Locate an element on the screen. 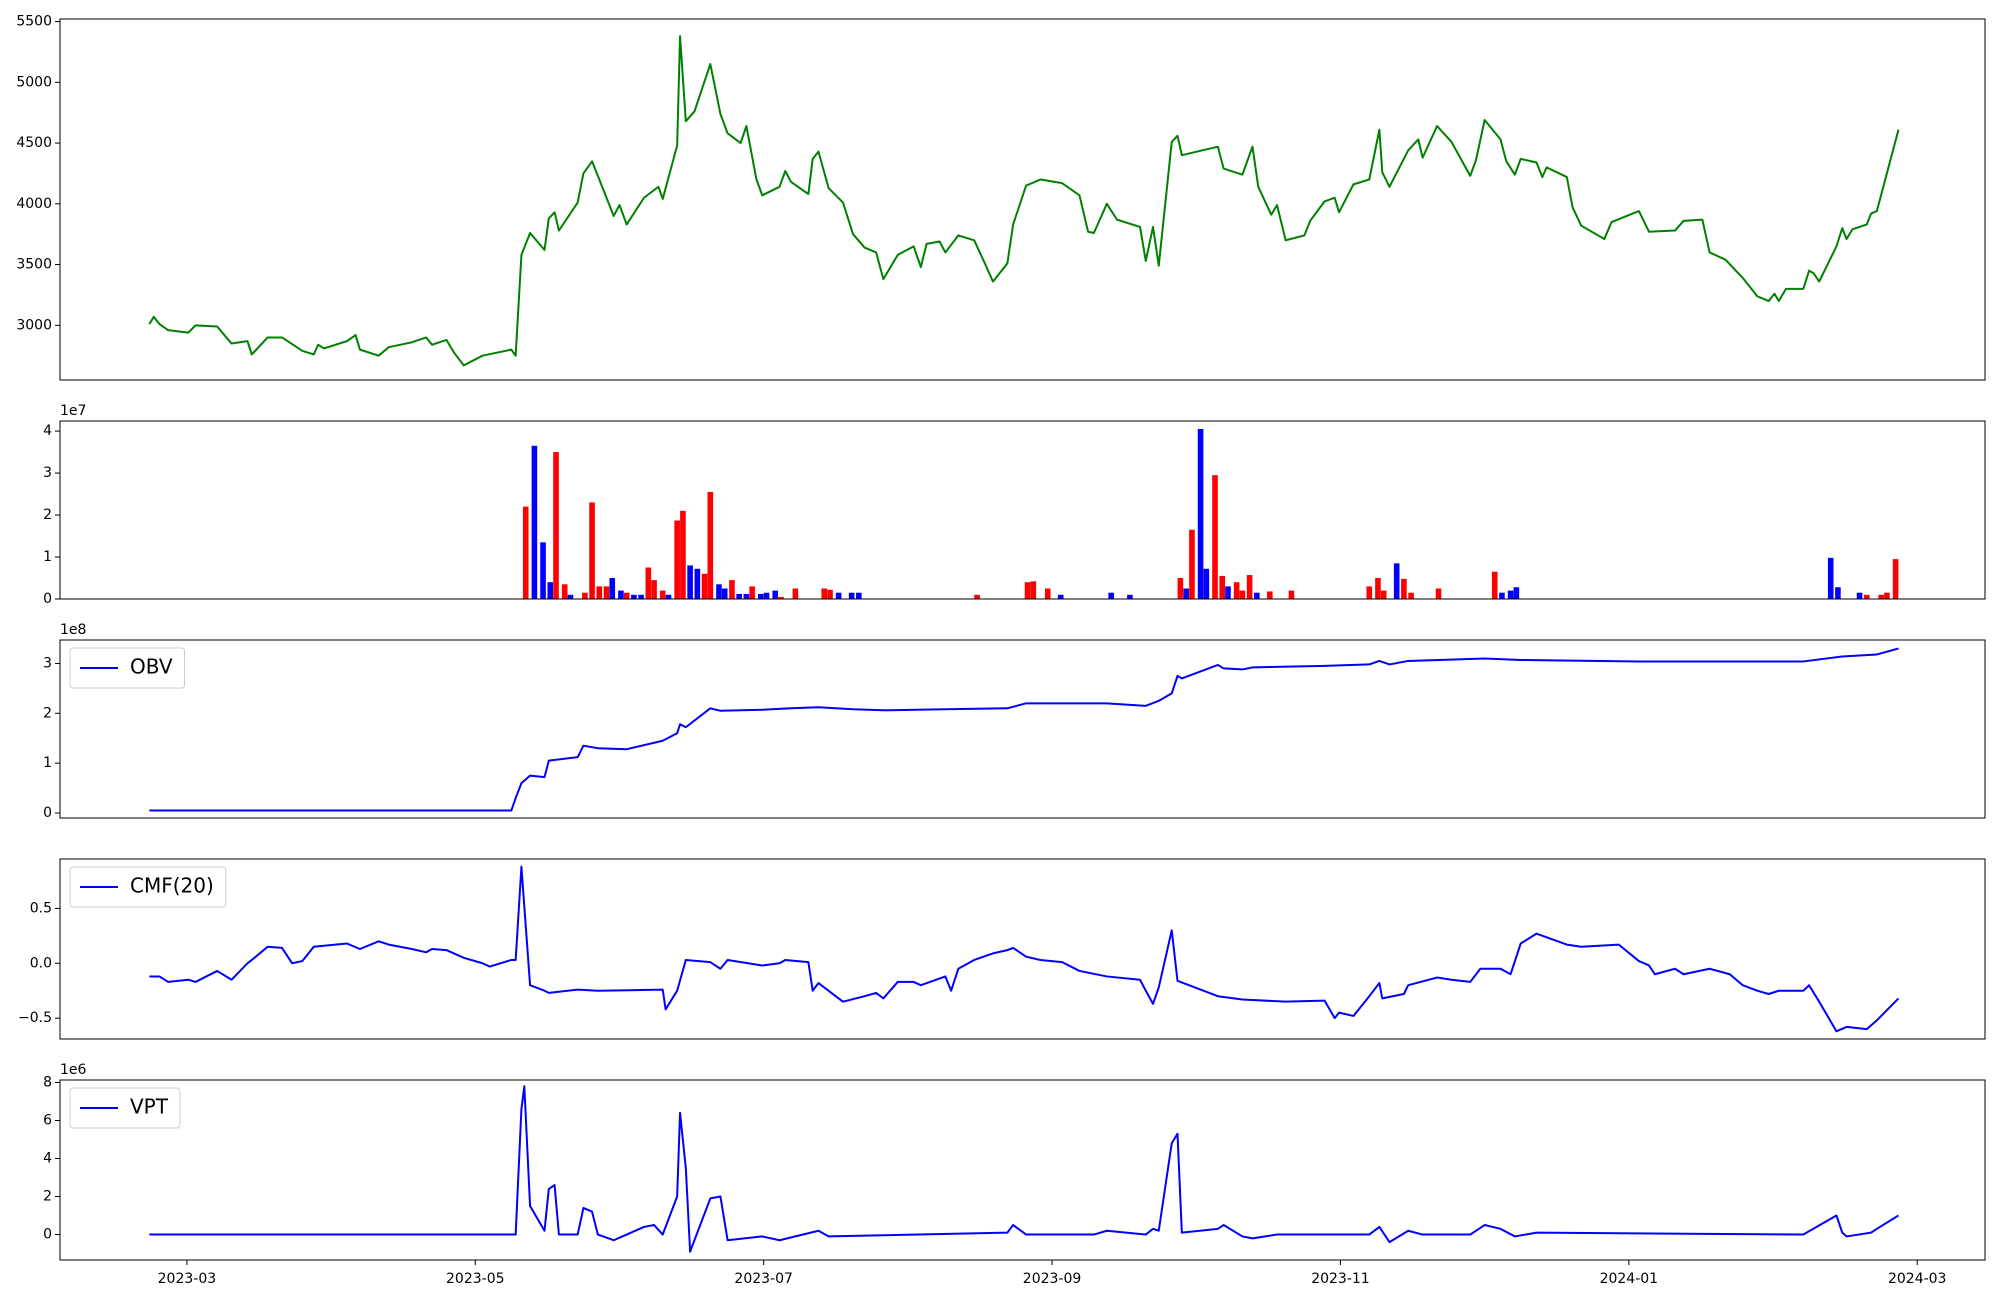  y-tick-label: 5000 is located at coordinates (34, 82).